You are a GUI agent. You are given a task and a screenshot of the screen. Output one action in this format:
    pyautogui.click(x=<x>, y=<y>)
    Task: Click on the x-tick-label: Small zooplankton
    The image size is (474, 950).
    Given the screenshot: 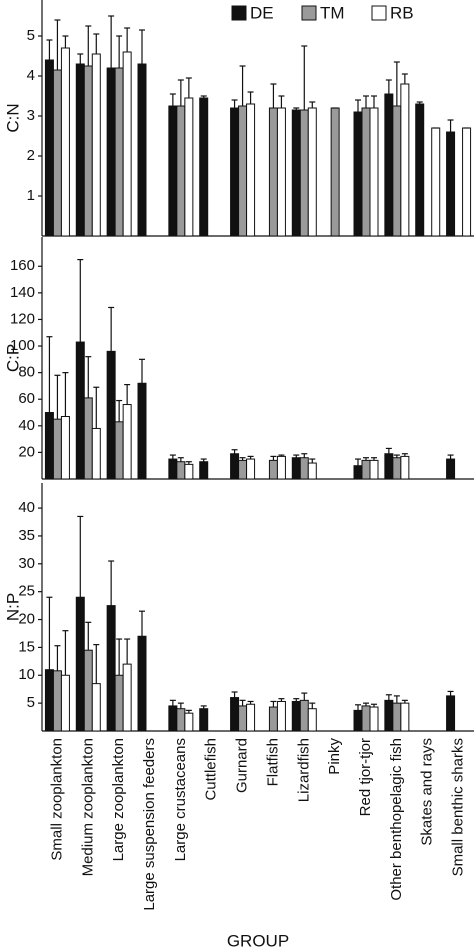 What is the action you would take?
    pyautogui.click(x=56, y=799)
    